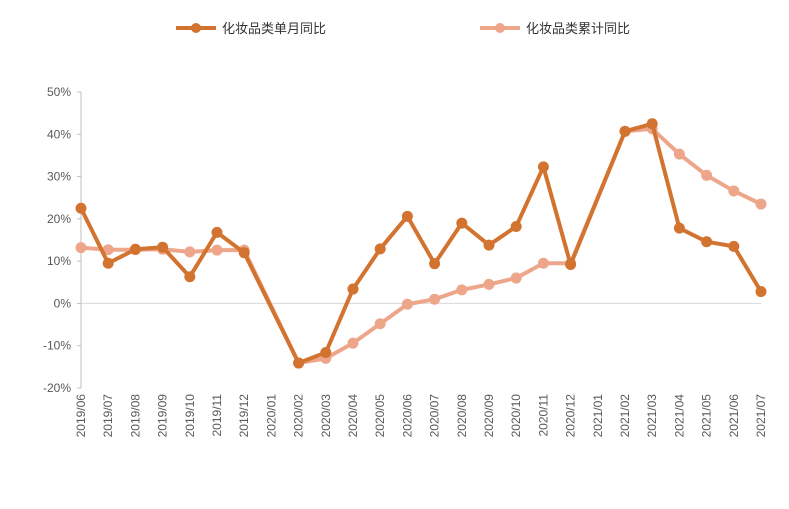 This screenshot has height=509, width=789. I want to click on x-tick-label: 2020/10, so click(516, 416).